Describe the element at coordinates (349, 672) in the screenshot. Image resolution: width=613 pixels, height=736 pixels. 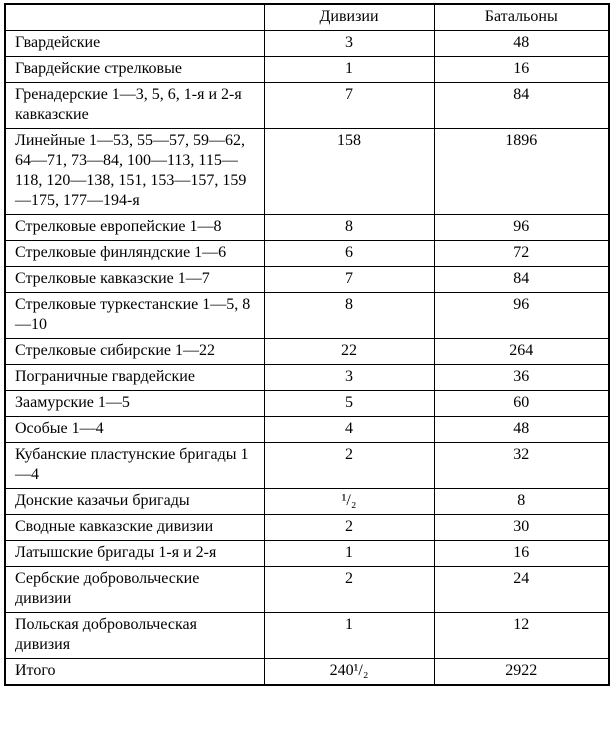
I see `divisions-cell: 240¹/₂` at that location.